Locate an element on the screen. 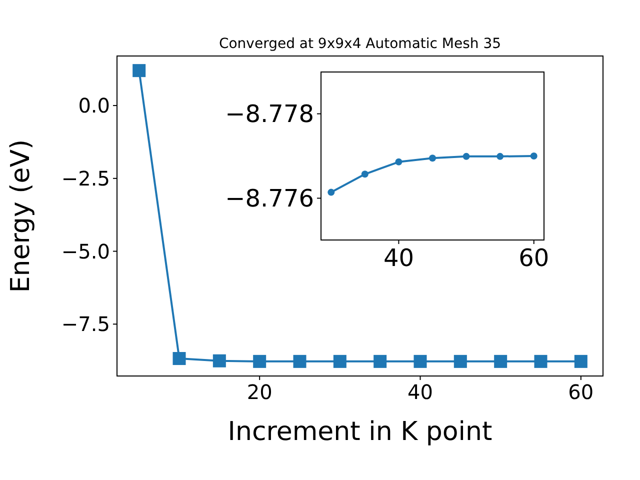 The image size is (640, 480). y-tick-label: −7.5 is located at coordinates (85, 324).